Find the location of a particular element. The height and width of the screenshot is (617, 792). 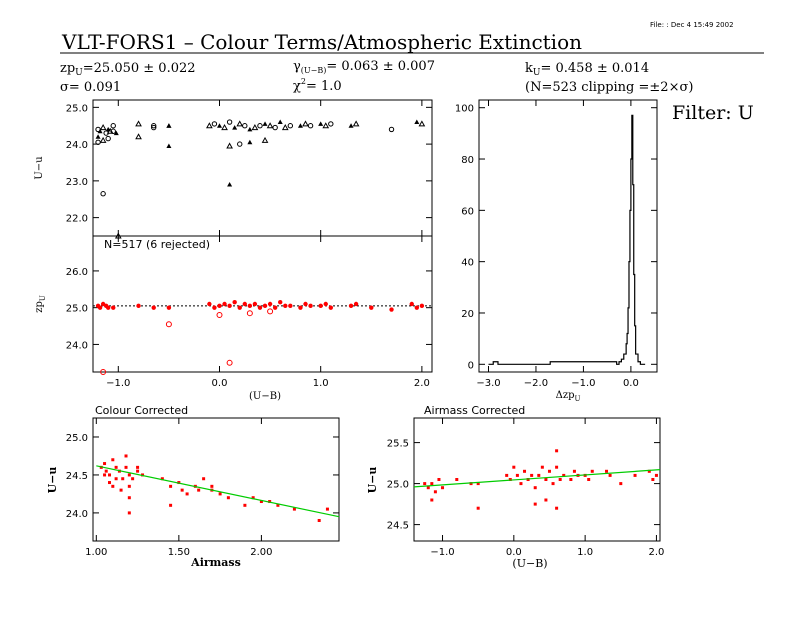

hist-xtick-label: 0.0 is located at coordinates (631, 383).